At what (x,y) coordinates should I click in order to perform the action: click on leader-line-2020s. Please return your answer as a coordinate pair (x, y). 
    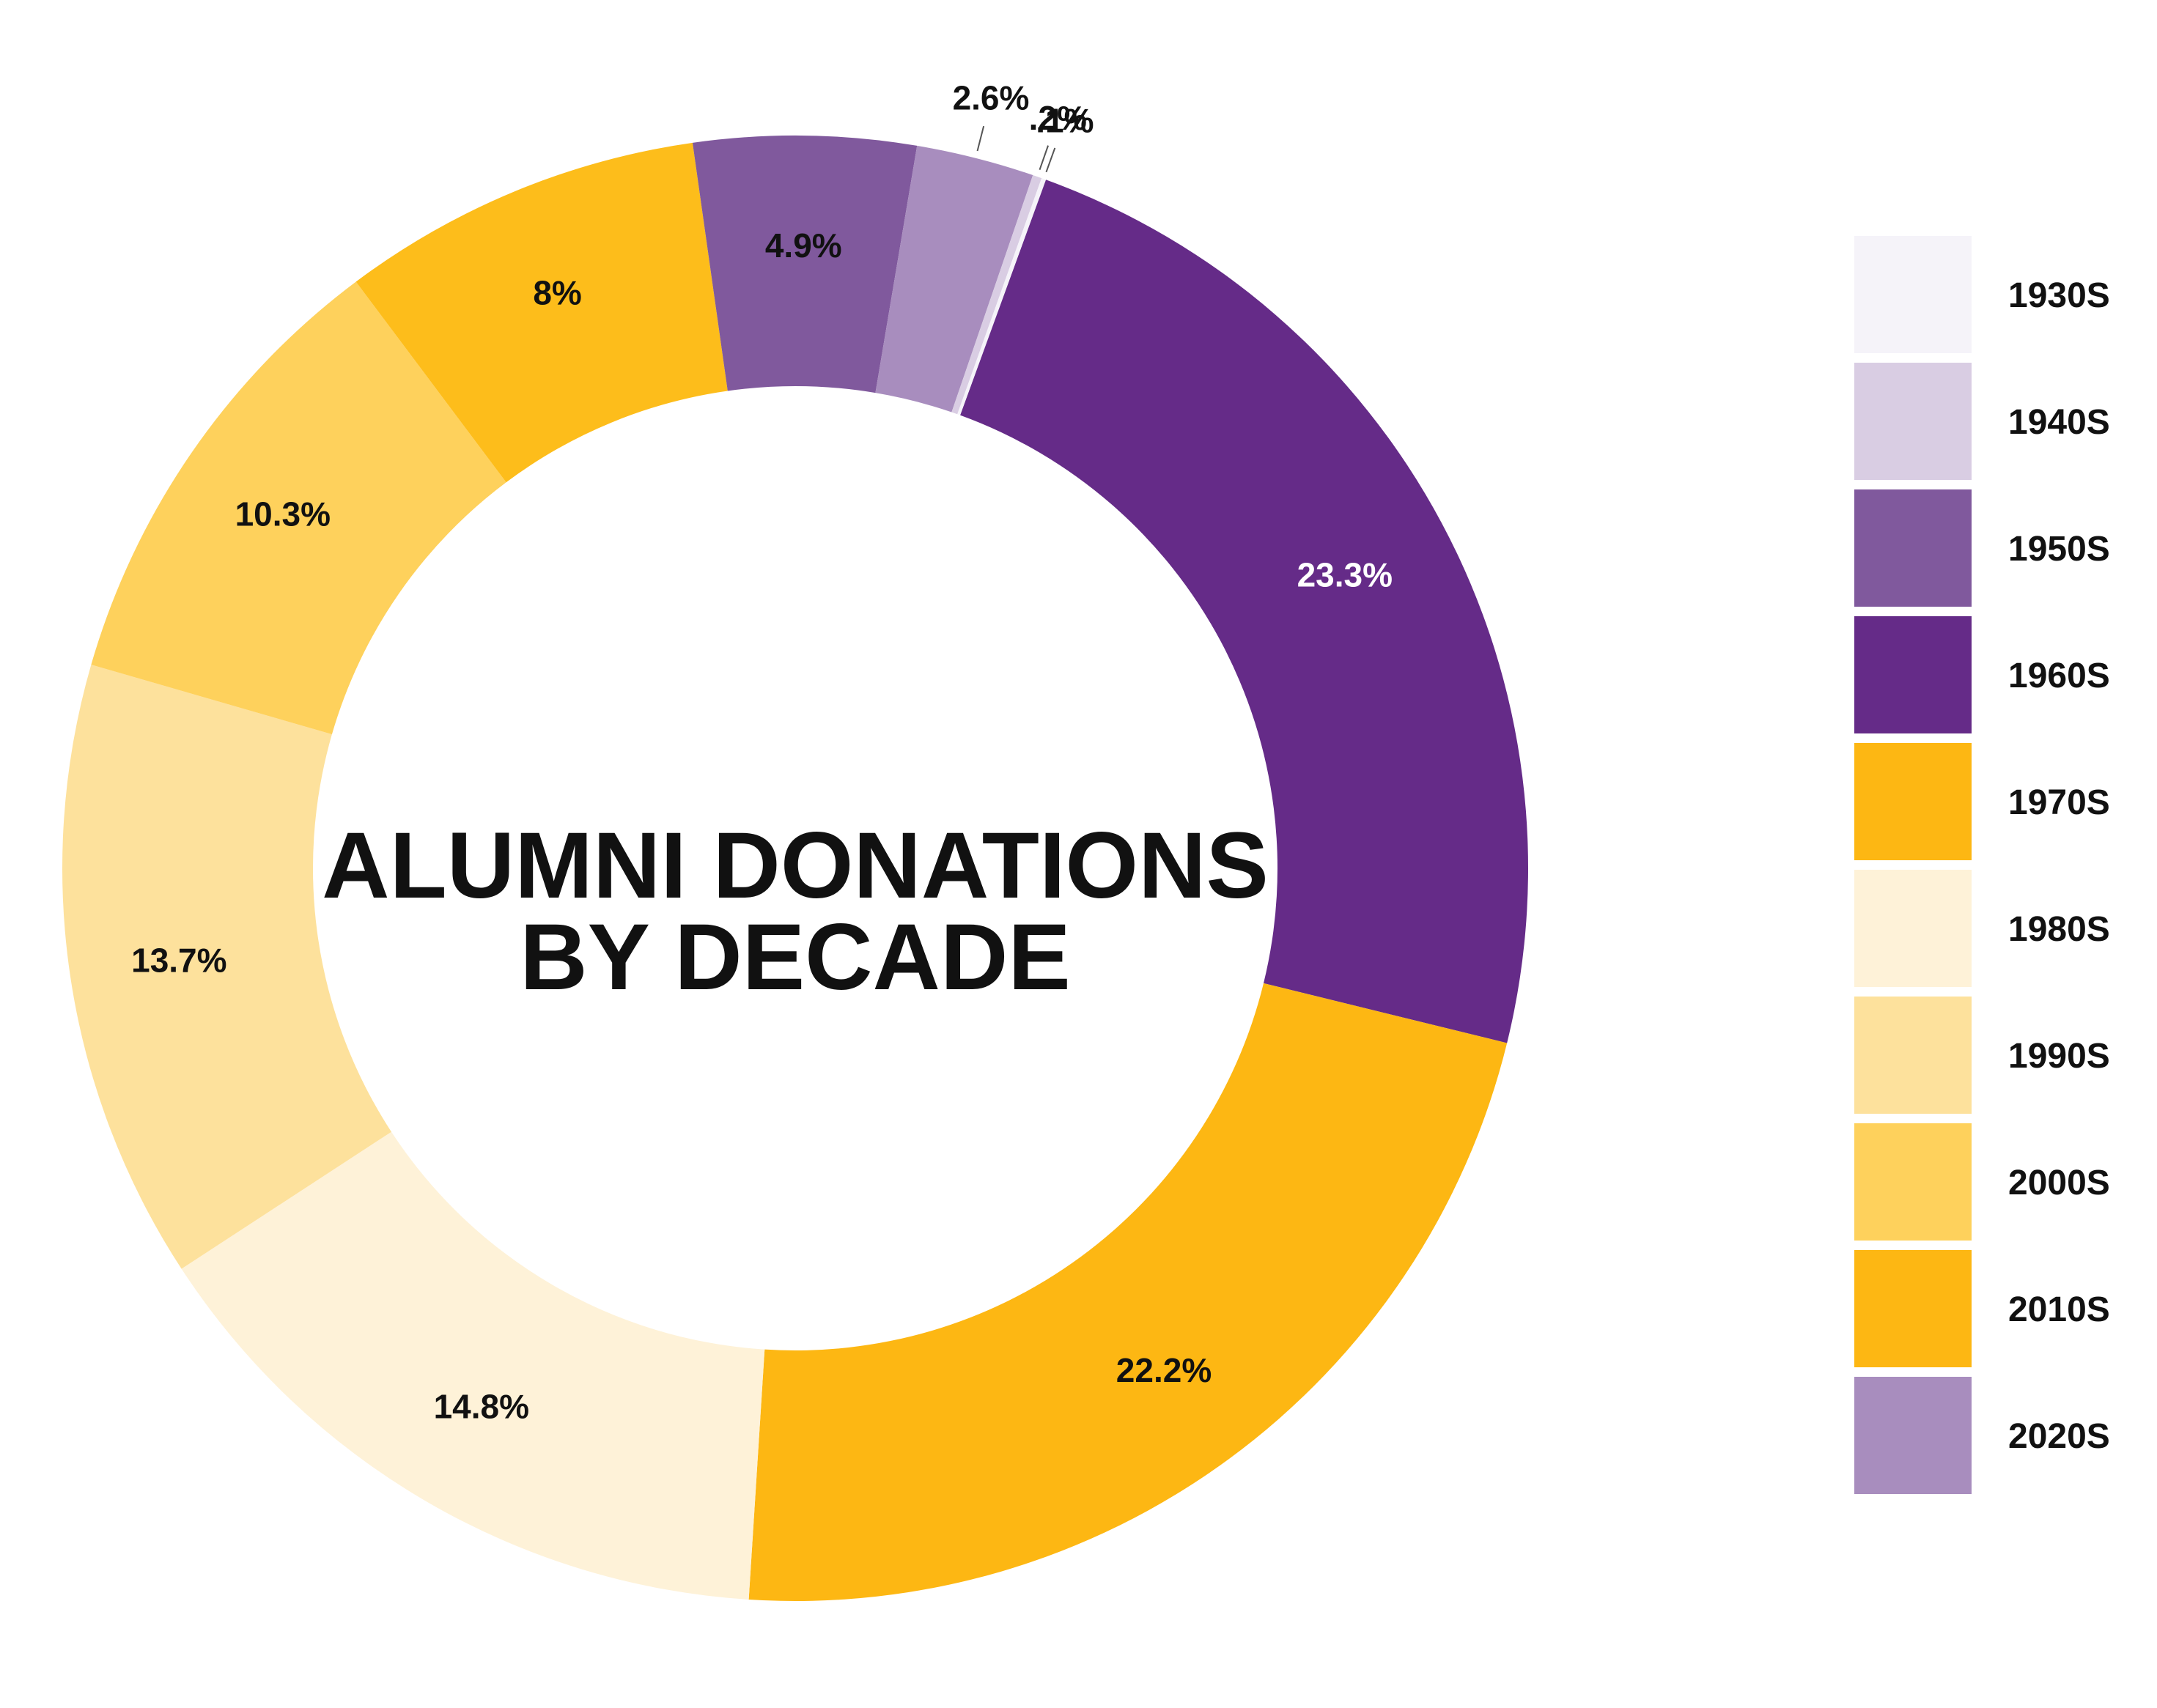
    Looking at the image, I should click on (981, 138).